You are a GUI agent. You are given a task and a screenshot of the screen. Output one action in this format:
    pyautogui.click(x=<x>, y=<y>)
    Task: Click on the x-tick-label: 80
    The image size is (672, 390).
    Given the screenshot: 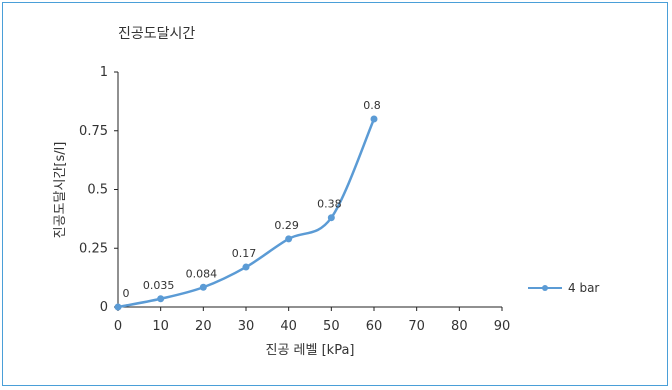 What is the action you would take?
    pyautogui.click(x=459, y=326)
    